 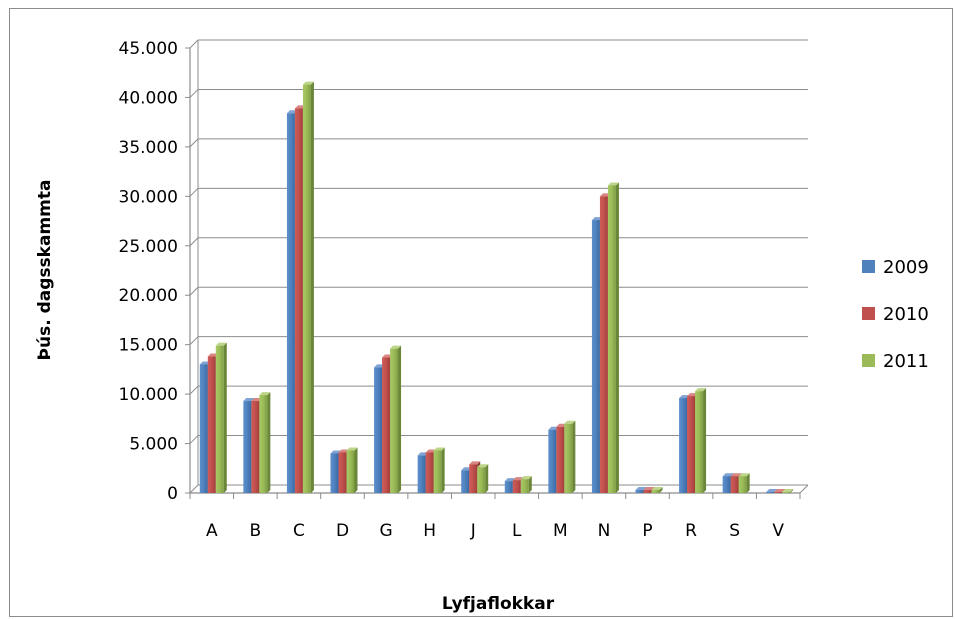 I want to click on bar-B-2011, so click(x=265, y=442).